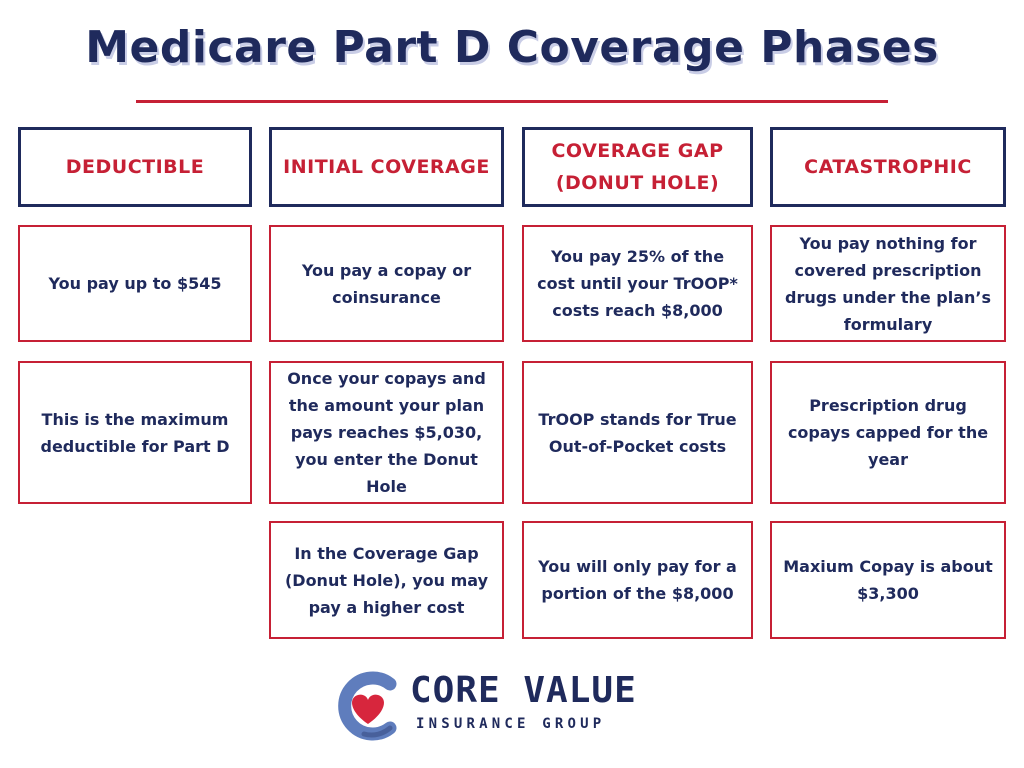 This screenshot has height=768, width=1024. I want to click on logo-subtitle: INSURANCE GROUP, so click(511, 724).